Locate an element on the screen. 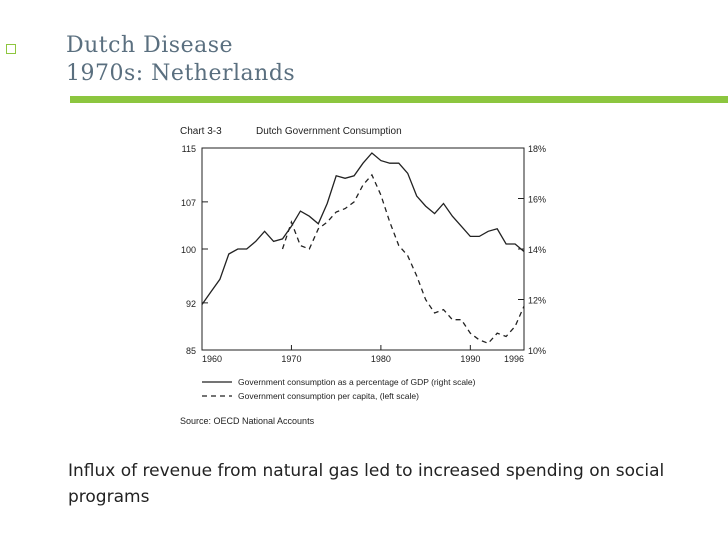  bullet-square-icon is located at coordinates (11, 49).